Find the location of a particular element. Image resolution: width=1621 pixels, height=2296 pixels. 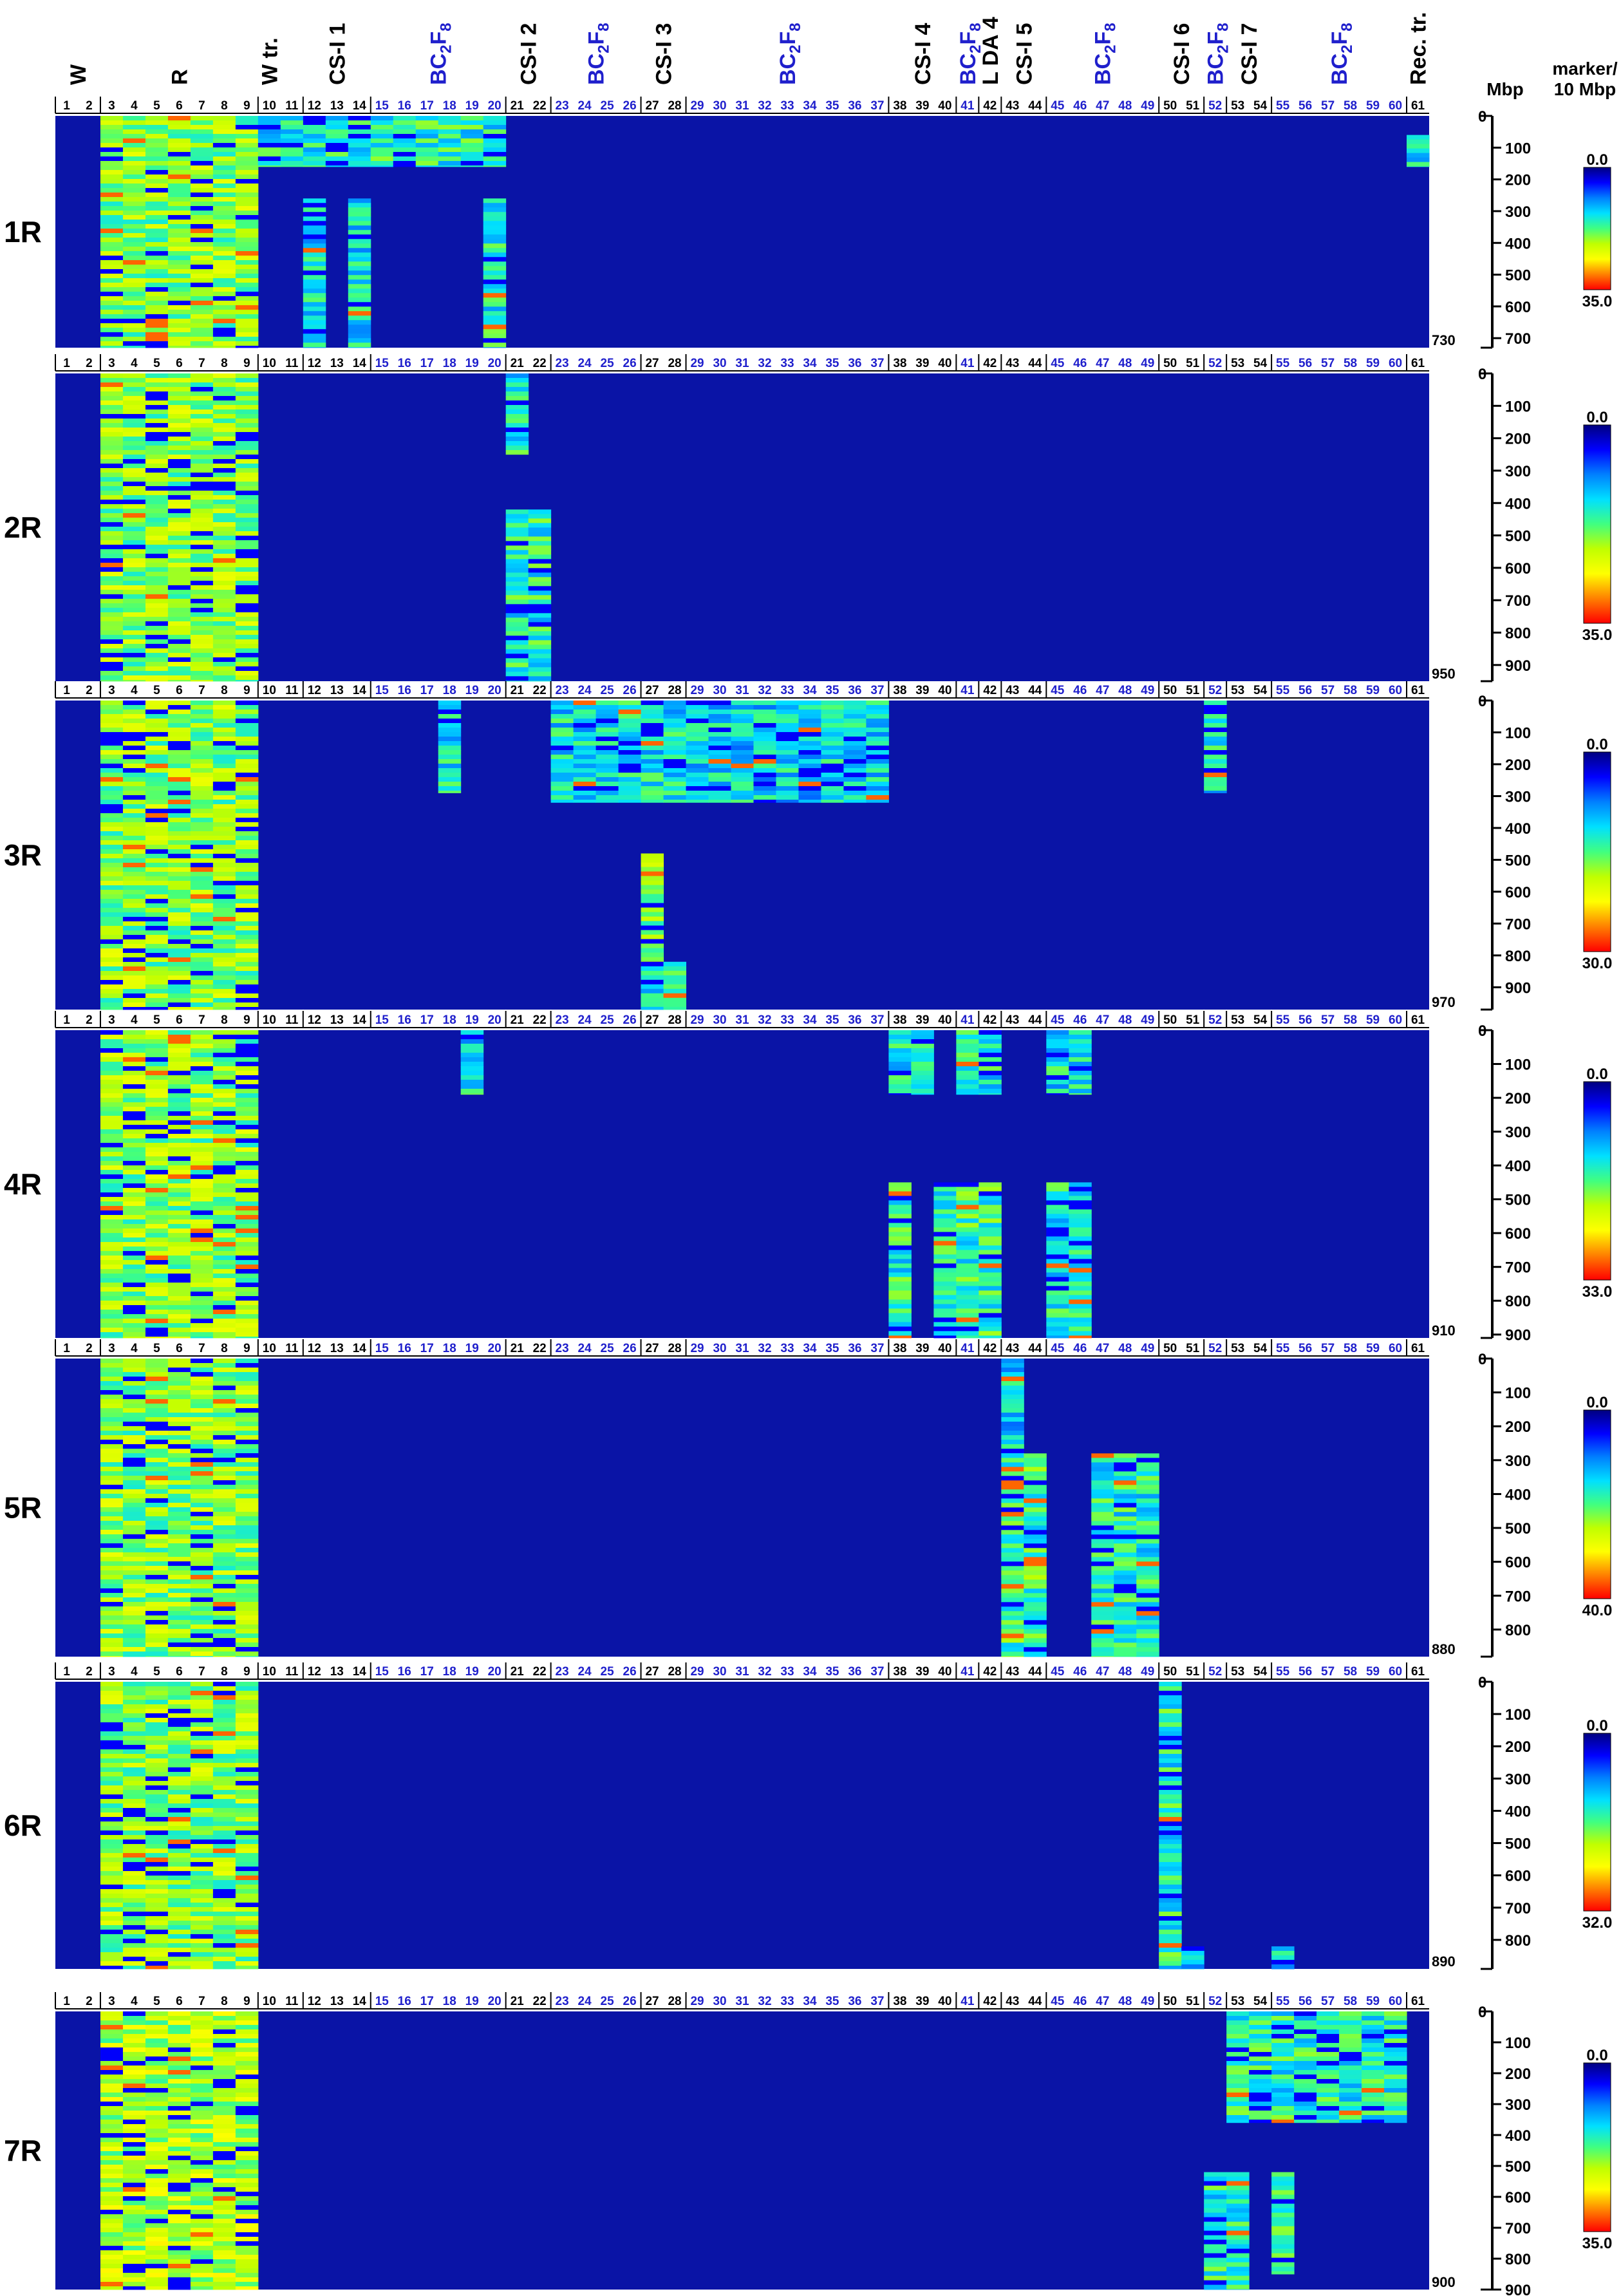

axis-tick-label: 700 is located at coordinates (1518, 1908).